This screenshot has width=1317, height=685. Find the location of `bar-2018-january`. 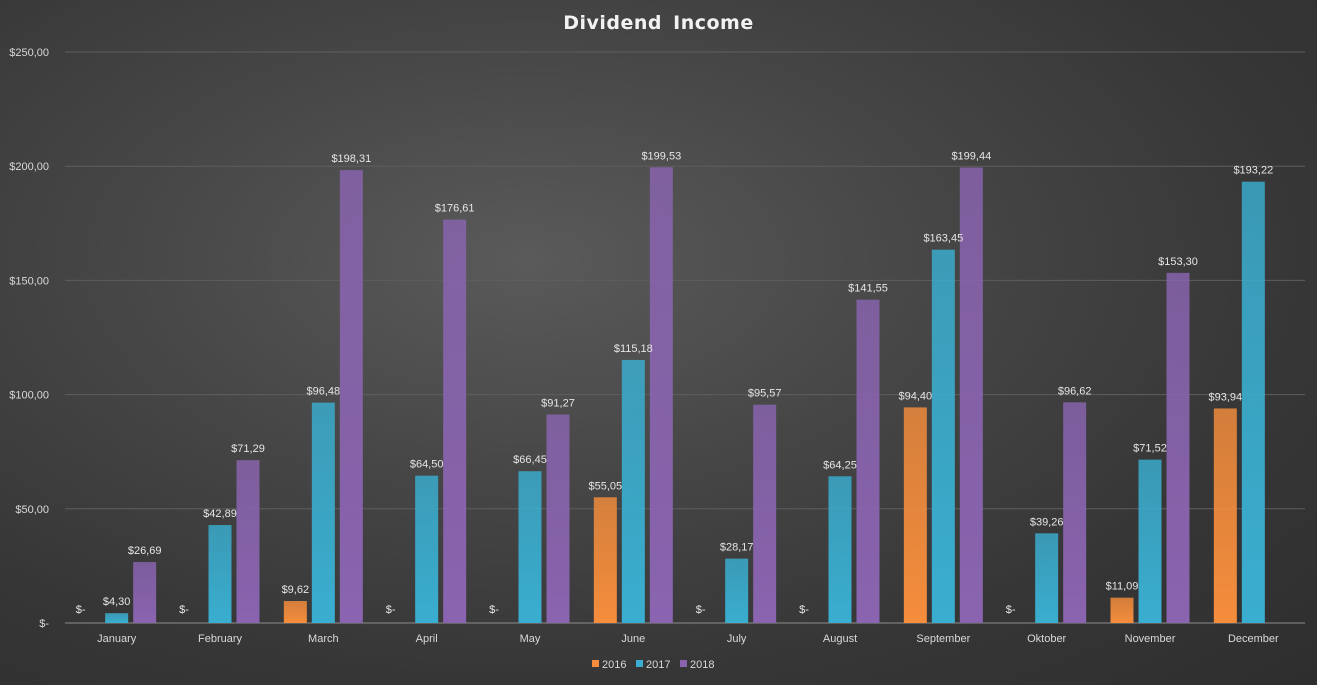

bar-2018-january is located at coordinates (145, 592).